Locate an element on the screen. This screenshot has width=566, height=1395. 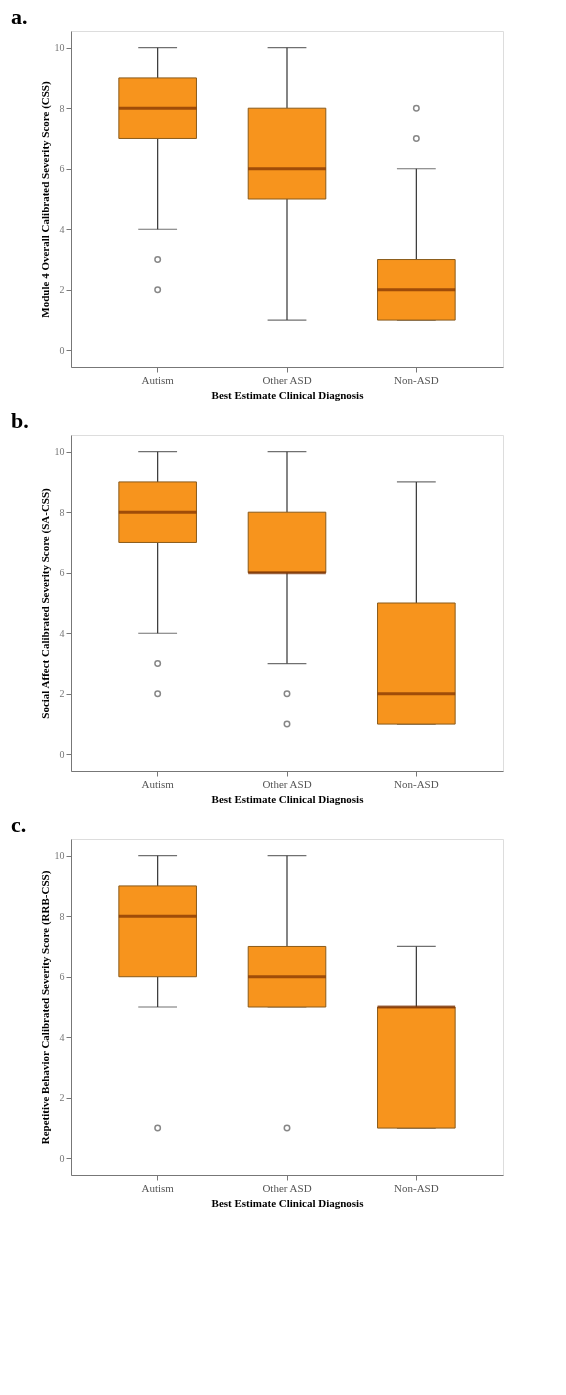
y-axis-title: Module 4 Overall Calibrated Severity Score (CSS) is located at coordinates (45, 199).